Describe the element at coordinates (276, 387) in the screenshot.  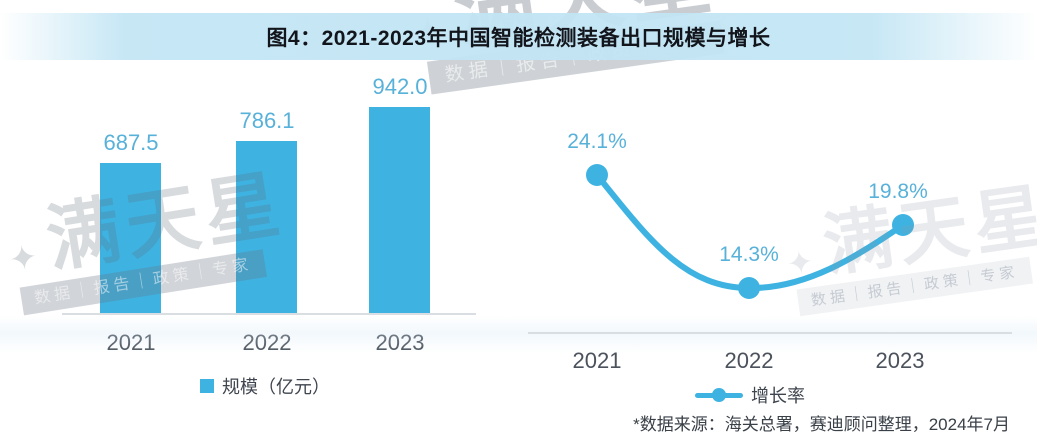
I see `bar-legend-label: 规模（亿元）` at that location.